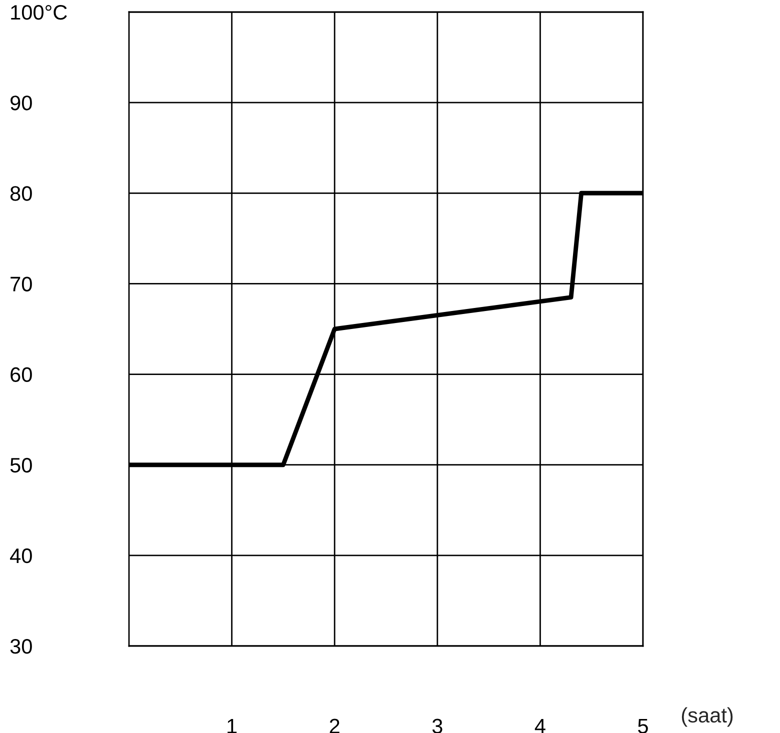 The width and height of the screenshot is (780, 733). Describe the element at coordinates (540, 725) in the screenshot. I see `x-tick-label: 4` at that location.